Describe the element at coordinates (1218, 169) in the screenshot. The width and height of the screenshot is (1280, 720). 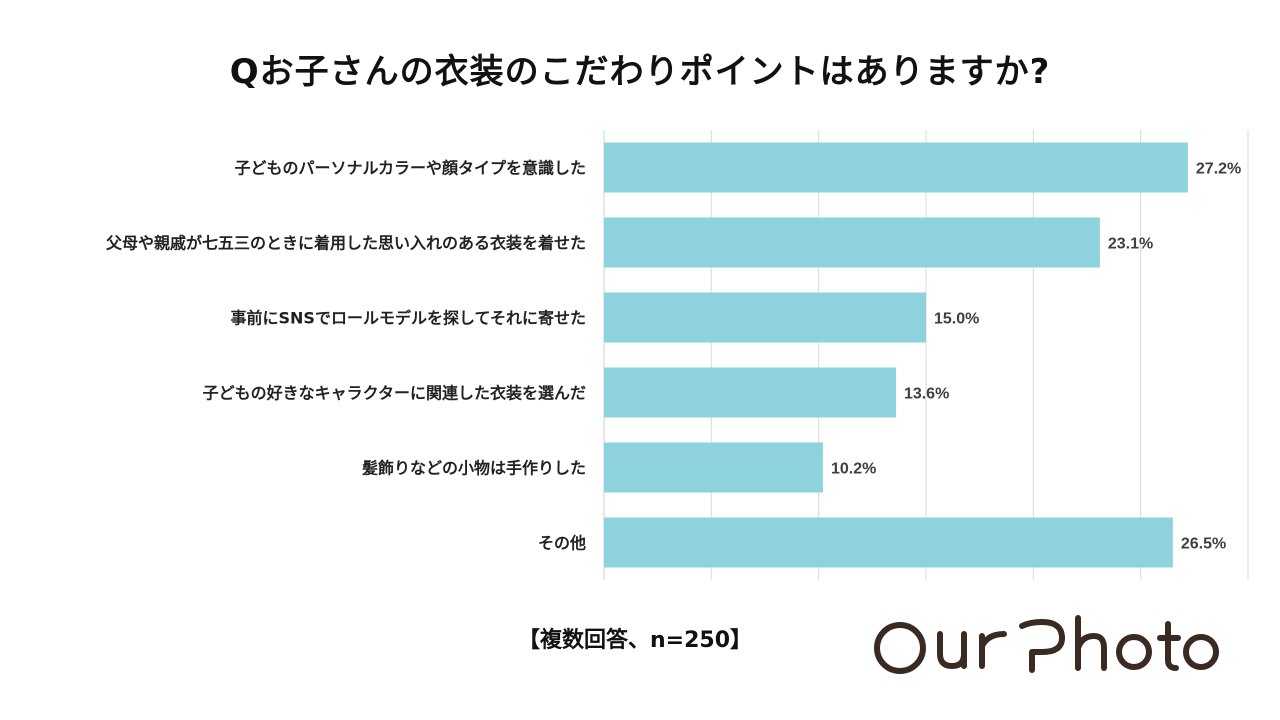
I see `data-label: 27.2%` at that location.